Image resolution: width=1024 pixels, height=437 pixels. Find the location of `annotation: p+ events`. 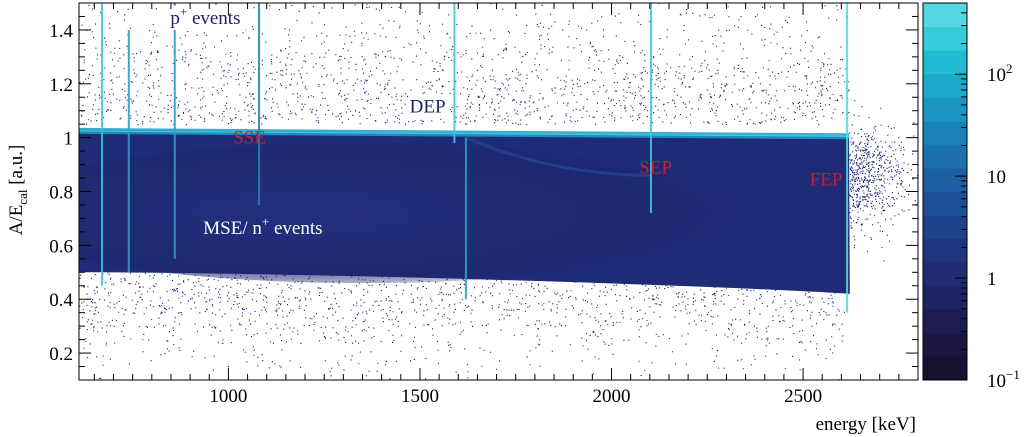

annotation: p+ events is located at coordinates (205, 17).